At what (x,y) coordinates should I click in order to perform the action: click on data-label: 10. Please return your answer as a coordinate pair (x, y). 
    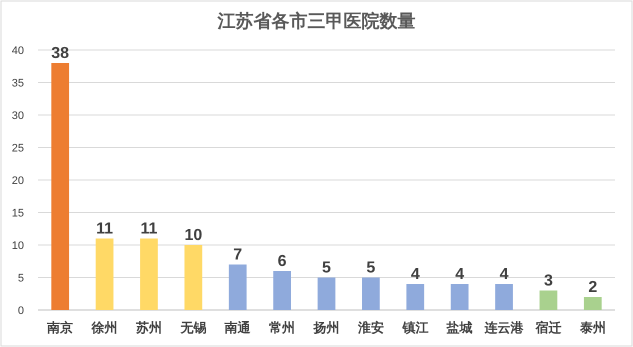
    Looking at the image, I should click on (193, 235).